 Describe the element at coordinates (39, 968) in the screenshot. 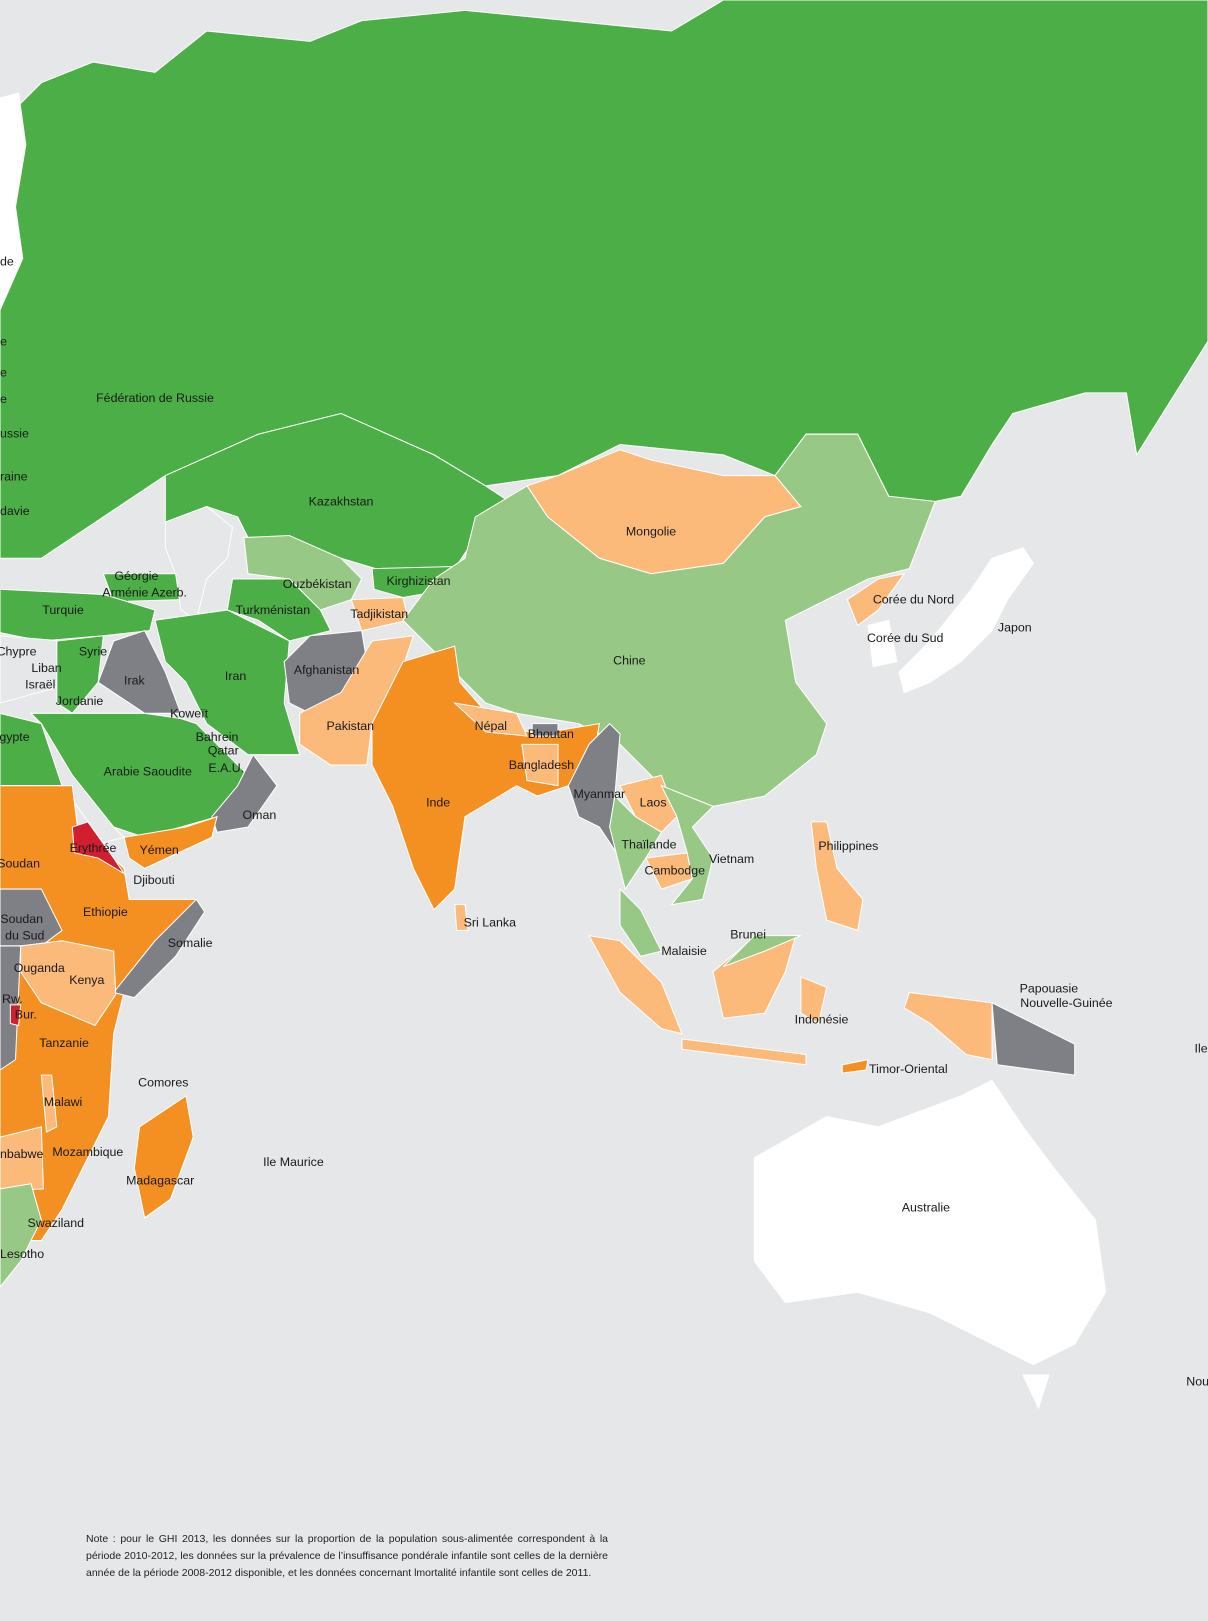

I see `country-label: Ouganda` at that location.